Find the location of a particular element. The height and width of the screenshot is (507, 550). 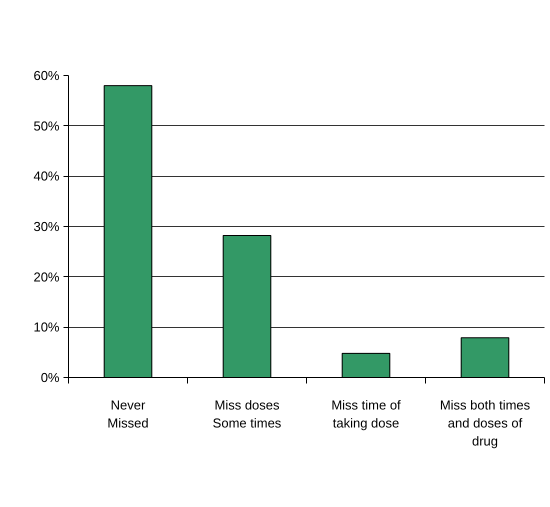

y-tick-label: 0% is located at coordinates (50, 377).